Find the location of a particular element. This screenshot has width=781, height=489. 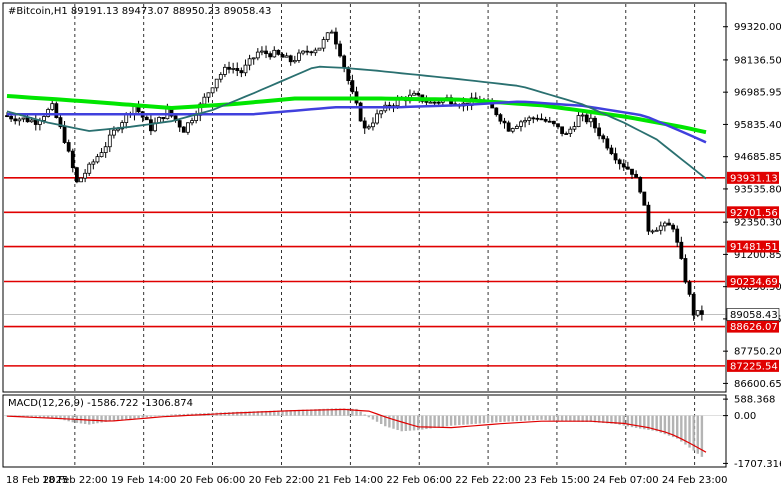

x-tick-label: 18 Feb 2025 is located at coordinates (37, 480).